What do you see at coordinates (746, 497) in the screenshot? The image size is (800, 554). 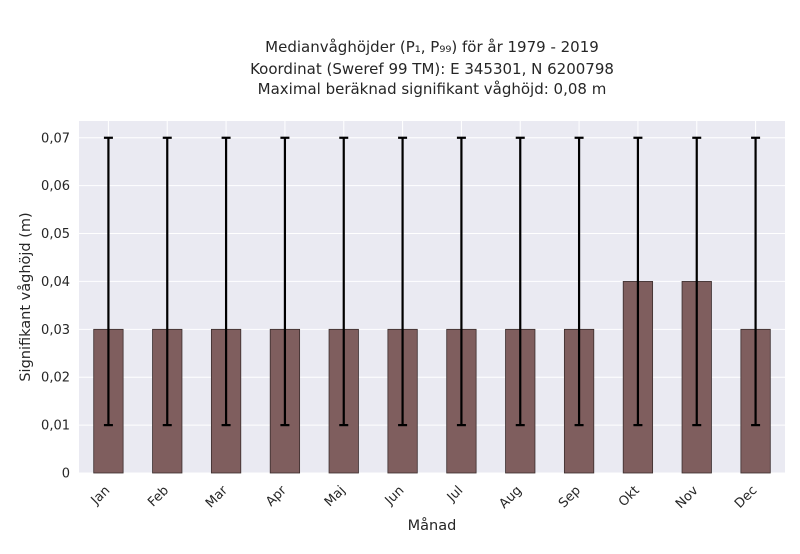 I see `x-tick-label-dec: Dec` at bounding box center [746, 497].